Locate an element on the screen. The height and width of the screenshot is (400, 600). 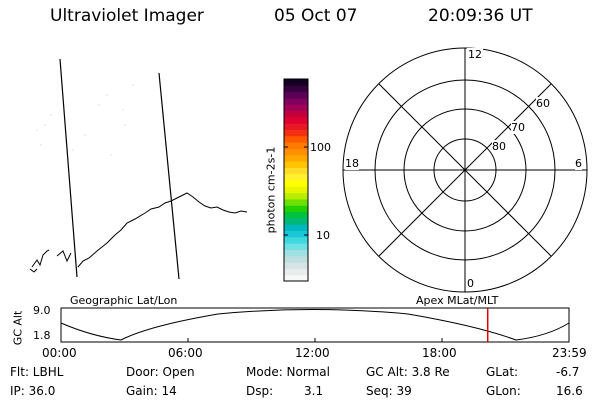
polar-axis is located at coordinates (465, 170).